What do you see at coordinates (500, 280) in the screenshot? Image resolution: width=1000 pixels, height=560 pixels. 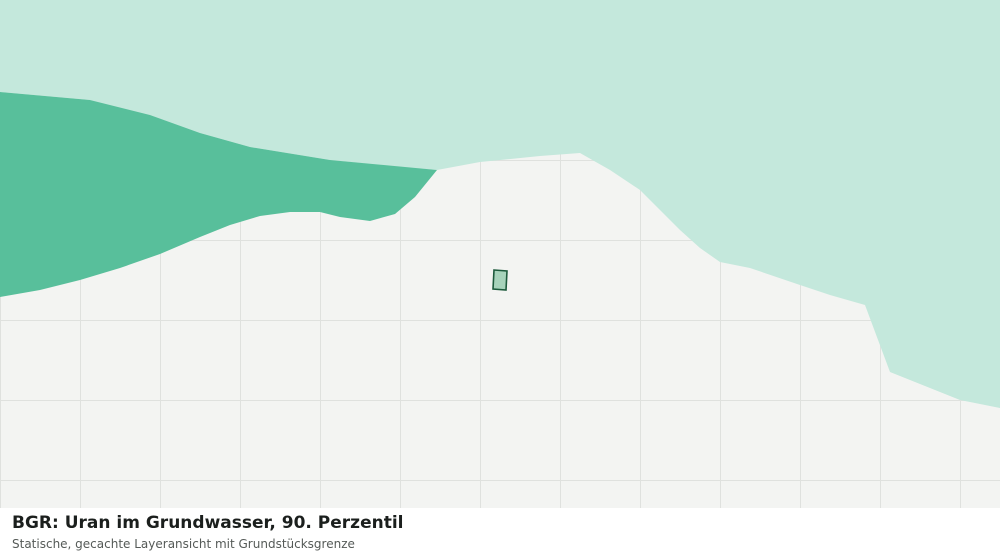 I see `parcel-boundary` at bounding box center [500, 280].